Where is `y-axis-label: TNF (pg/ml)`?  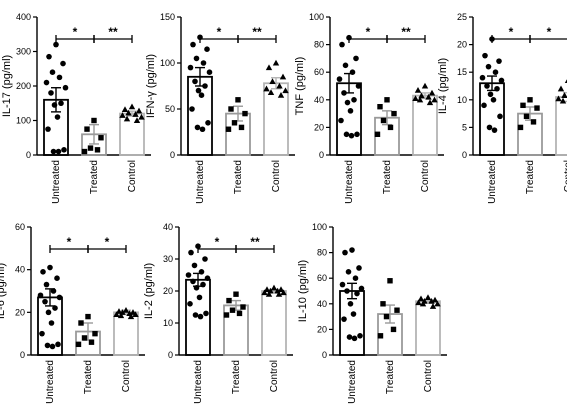 y-axis-label: TNF (pg/ml) is located at coordinates (300, 86).